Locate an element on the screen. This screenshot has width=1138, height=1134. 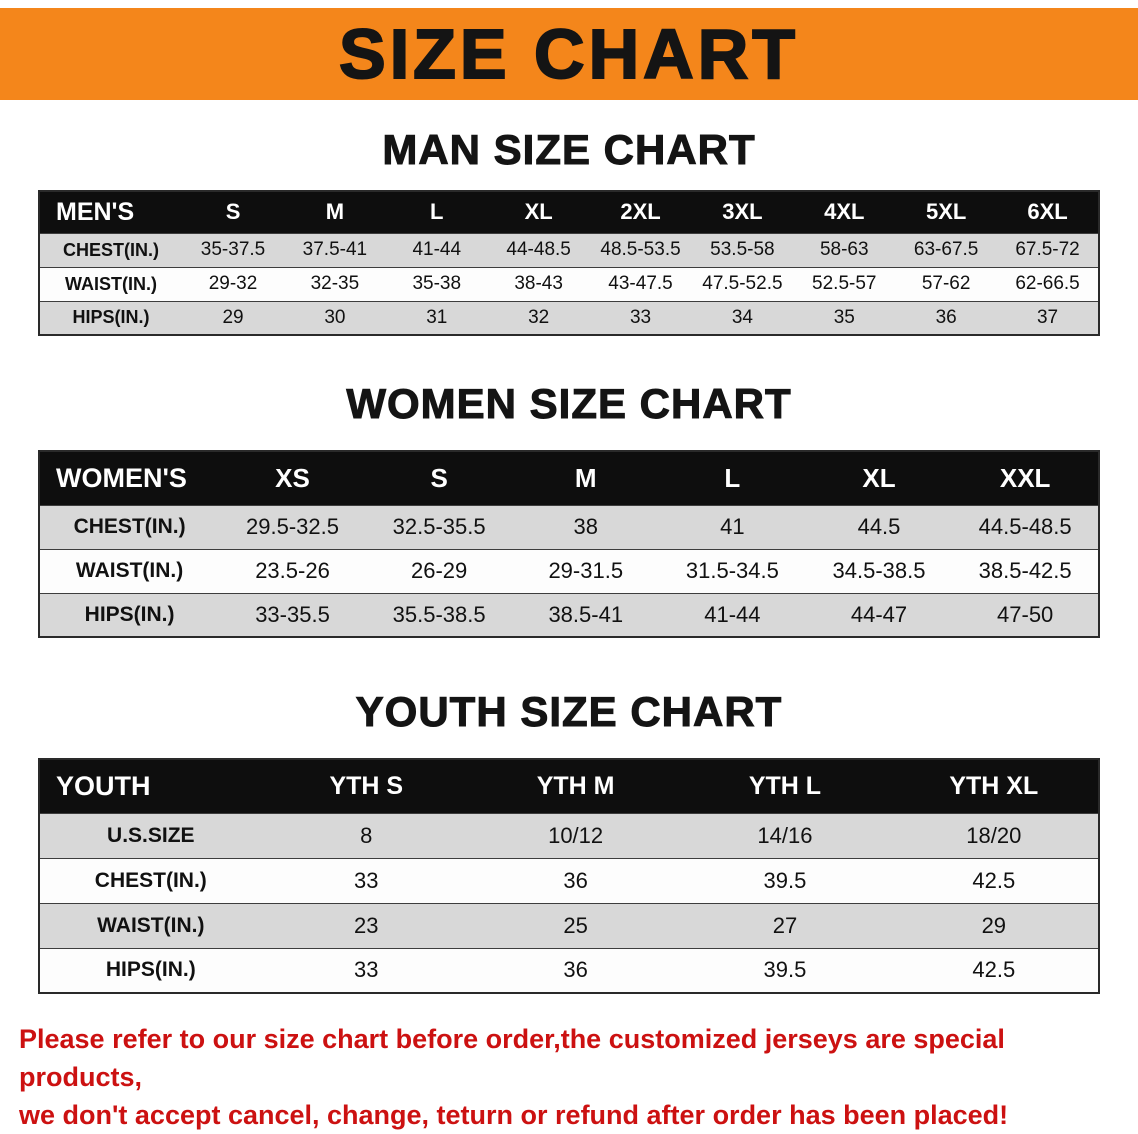
value-cell: 43-47.5 is located at coordinates (640, 283).